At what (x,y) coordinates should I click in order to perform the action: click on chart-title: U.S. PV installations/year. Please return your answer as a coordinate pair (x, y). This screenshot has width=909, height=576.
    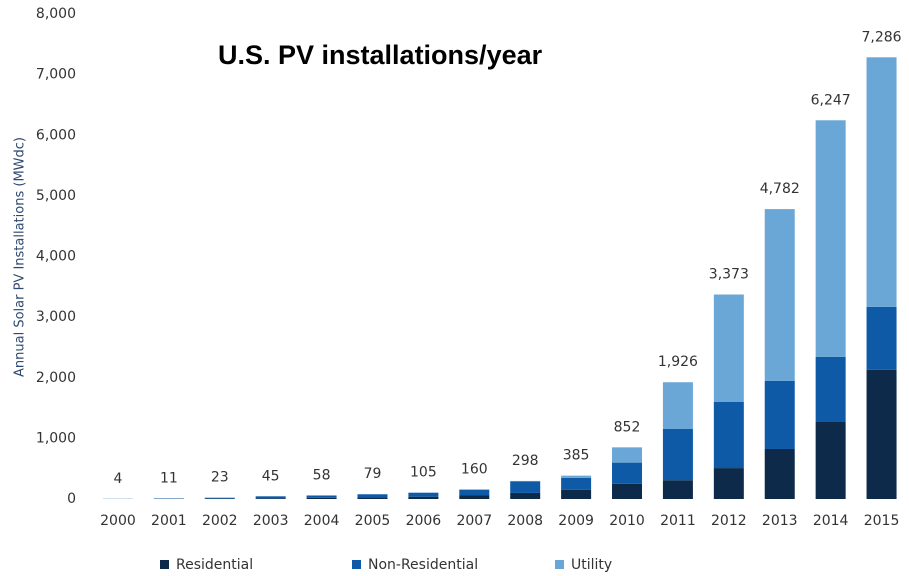
    Looking at the image, I should click on (380, 55).